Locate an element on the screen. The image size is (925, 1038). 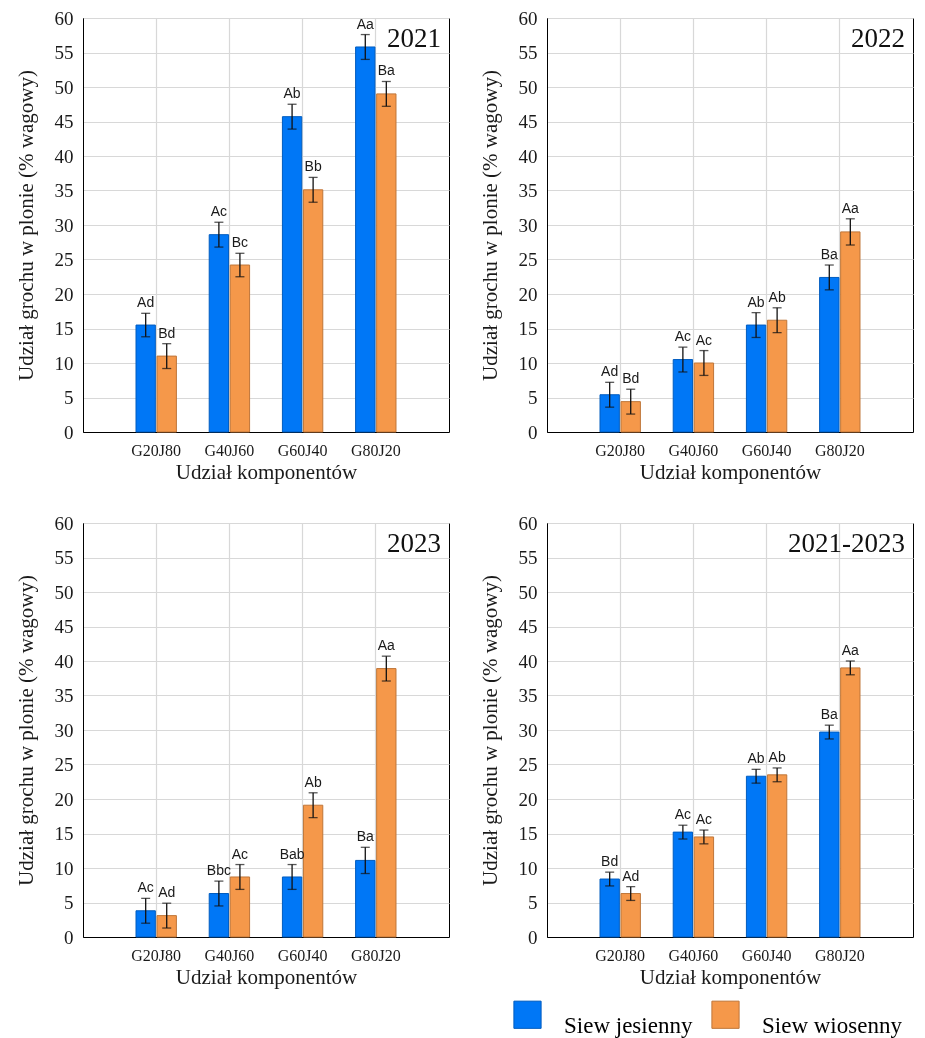
legend-label: Siew wiosenny is located at coordinates (832, 1025).